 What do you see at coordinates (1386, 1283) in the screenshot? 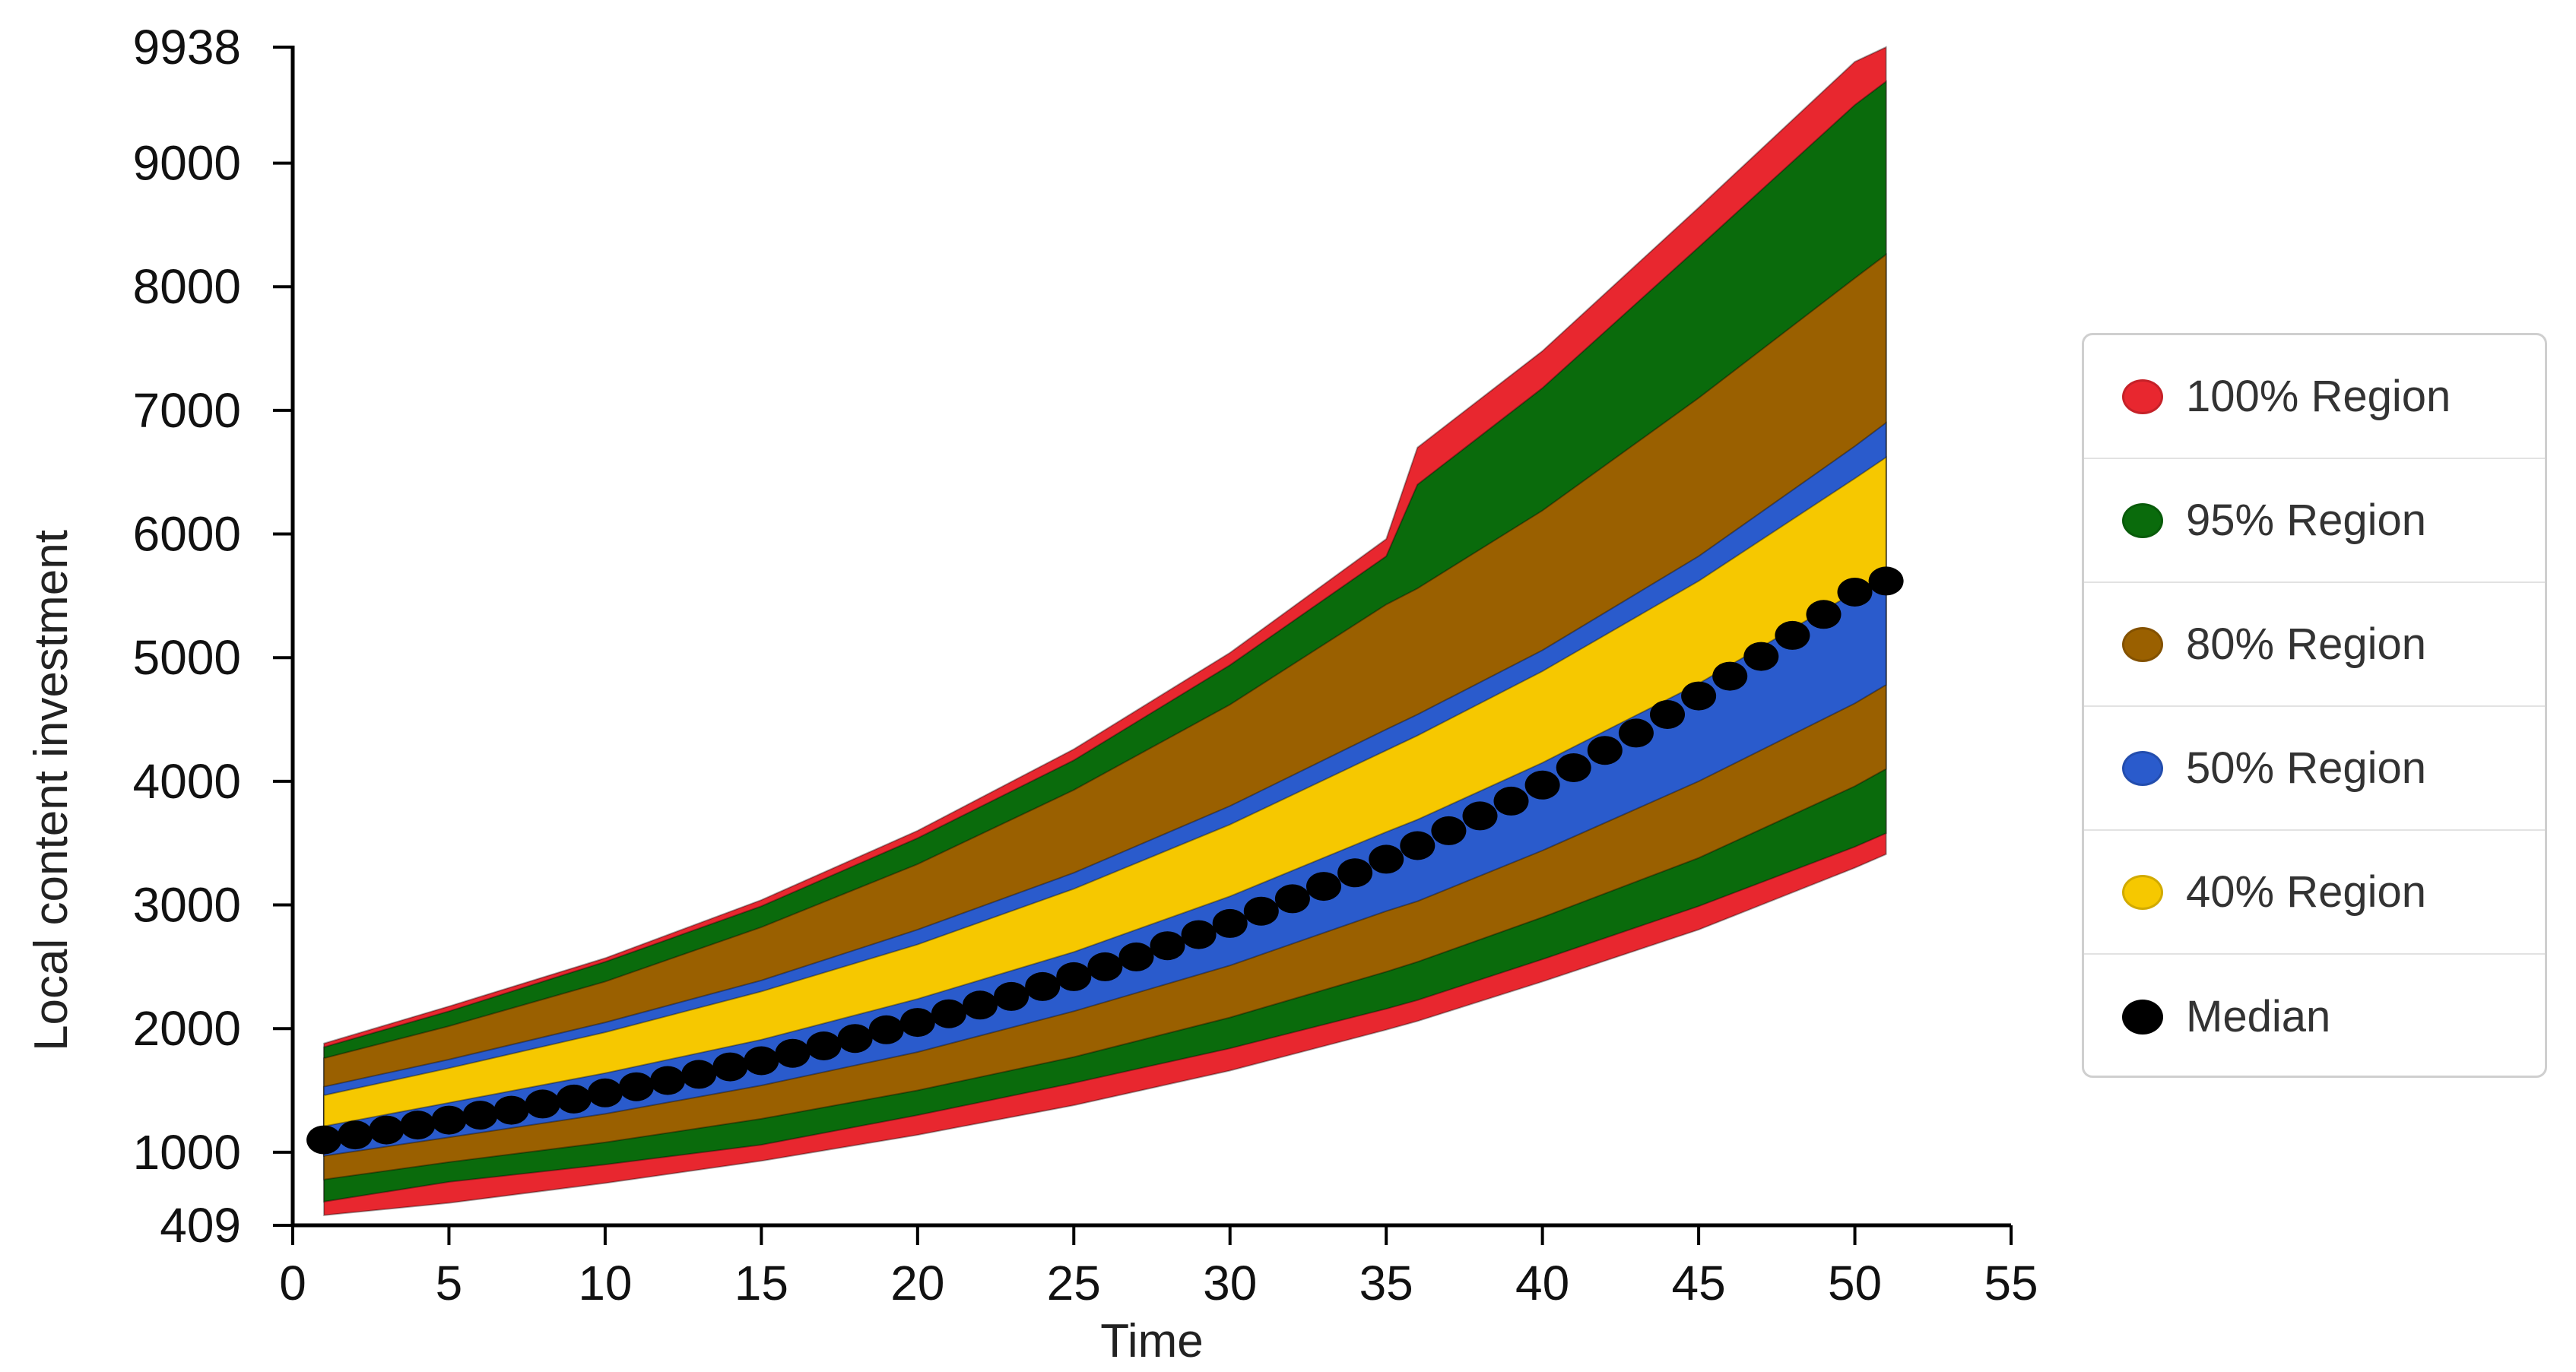
I see `x-tick-label: 35` at bounding box center [1386, 1283].